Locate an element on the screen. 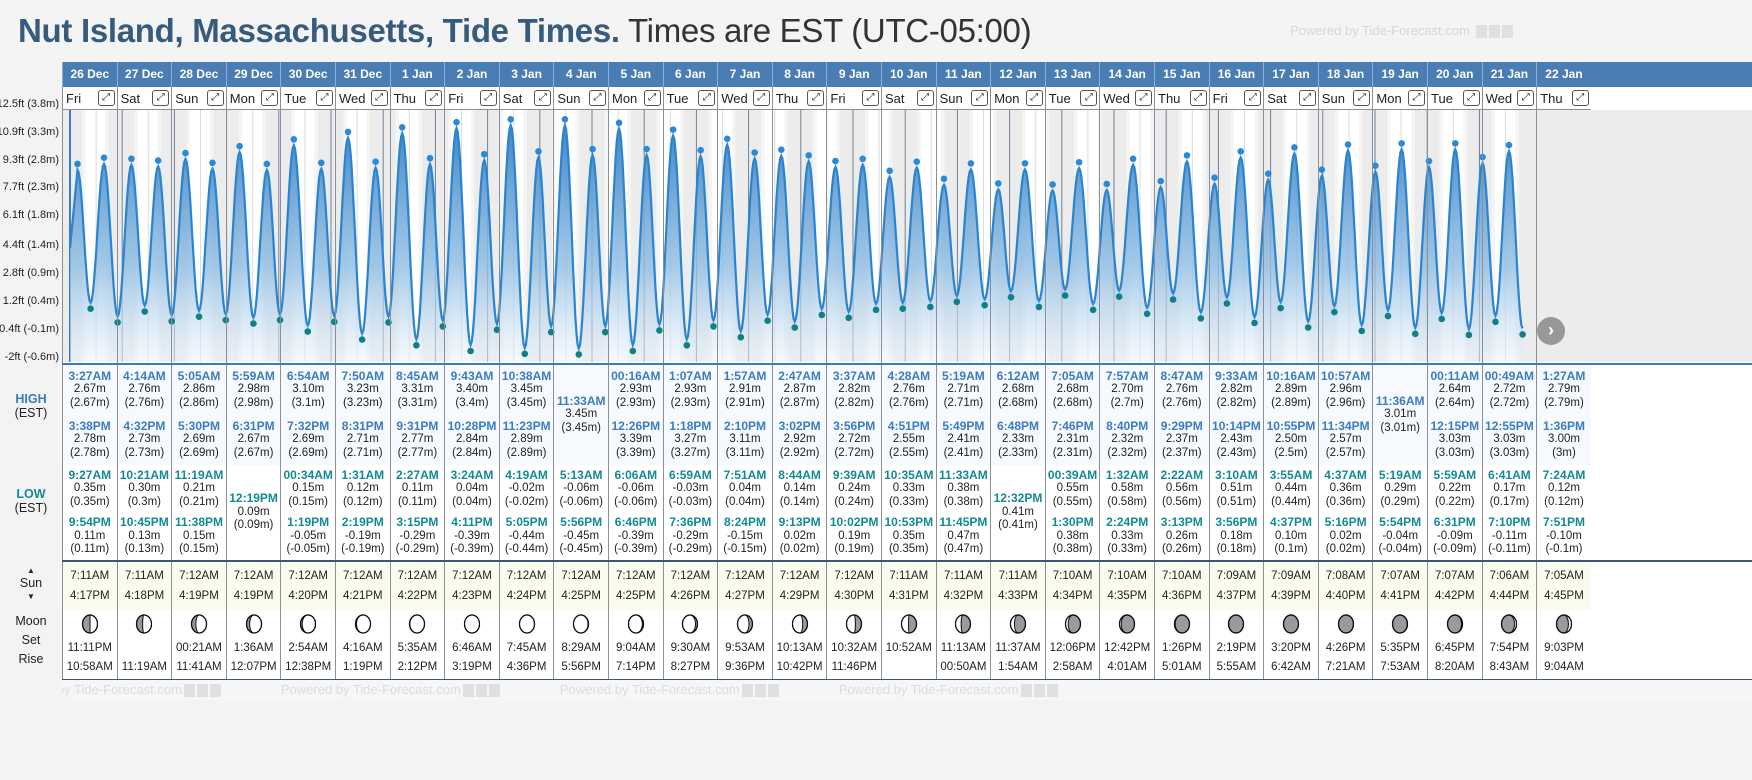 This screenshot has width=1752, height=780. tide-height-alt: (3.23m) is located at coordinates (362, 402).